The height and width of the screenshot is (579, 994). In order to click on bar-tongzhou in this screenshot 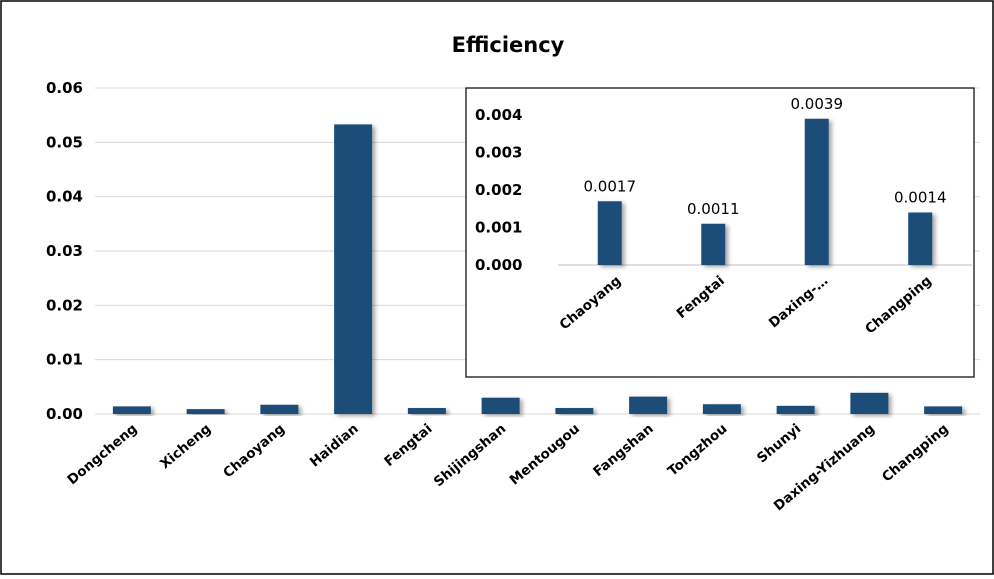, I will do `click(721, 409)`.